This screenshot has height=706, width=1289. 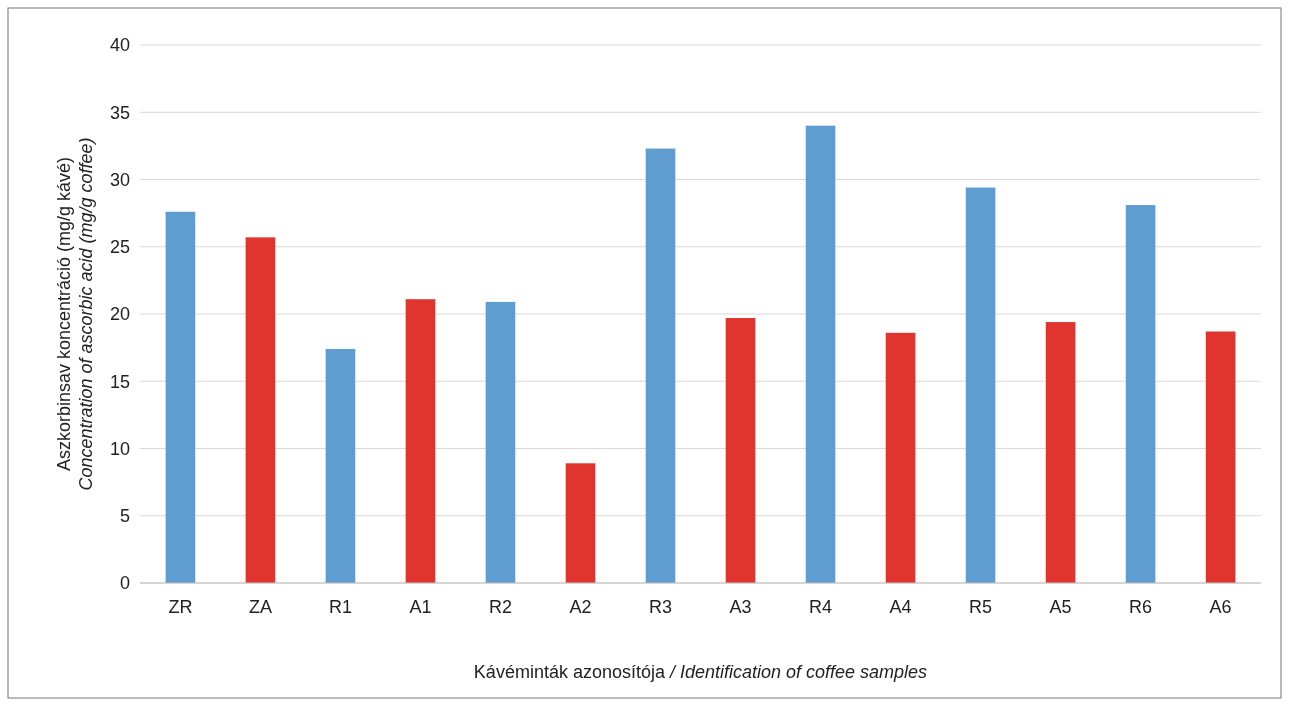 What do you see at coordinates (124, 583) in the screenshot?
I see `y-tick-label: 0` at bounding box center [124, 583].